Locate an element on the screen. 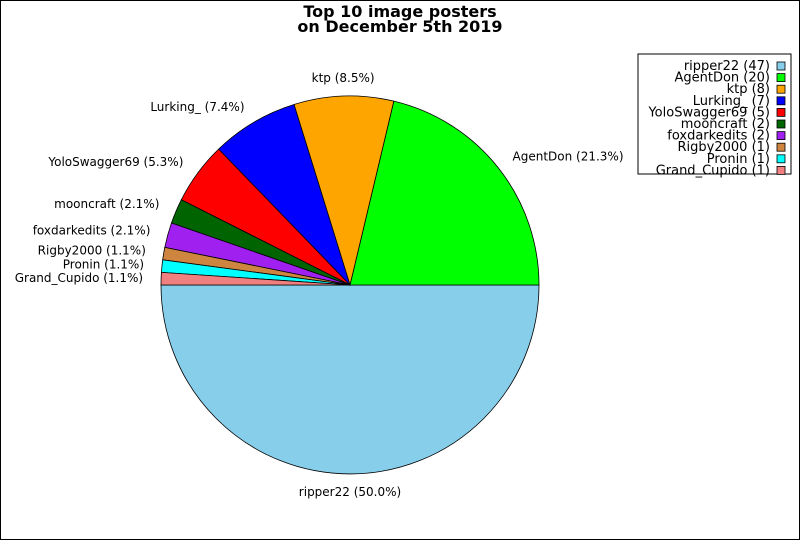 This screenshot has height=540, width=800. legend-box is located at coordinates (714, 114).